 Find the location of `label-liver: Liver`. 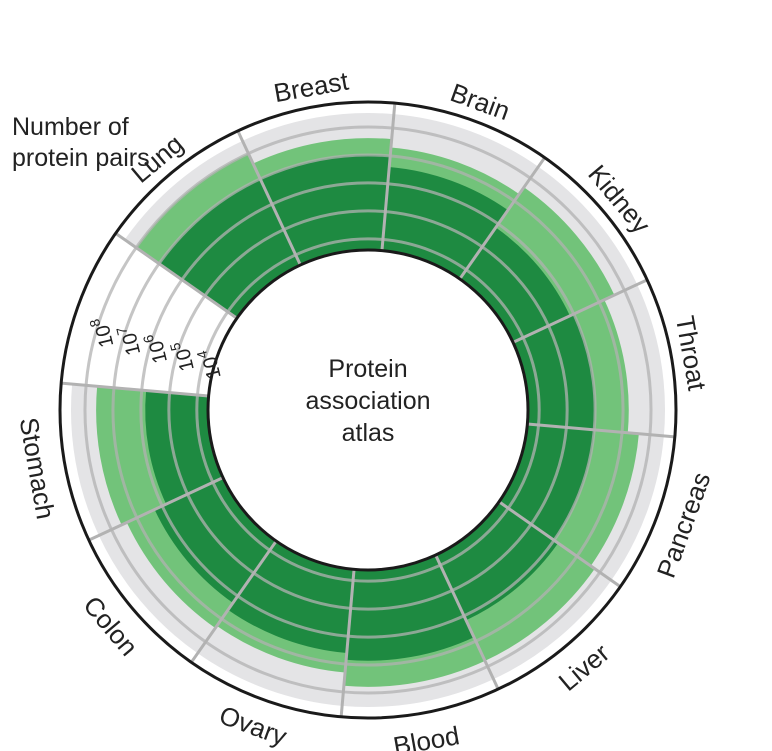

label-liver: Liver is located at coordinates (584, 666).